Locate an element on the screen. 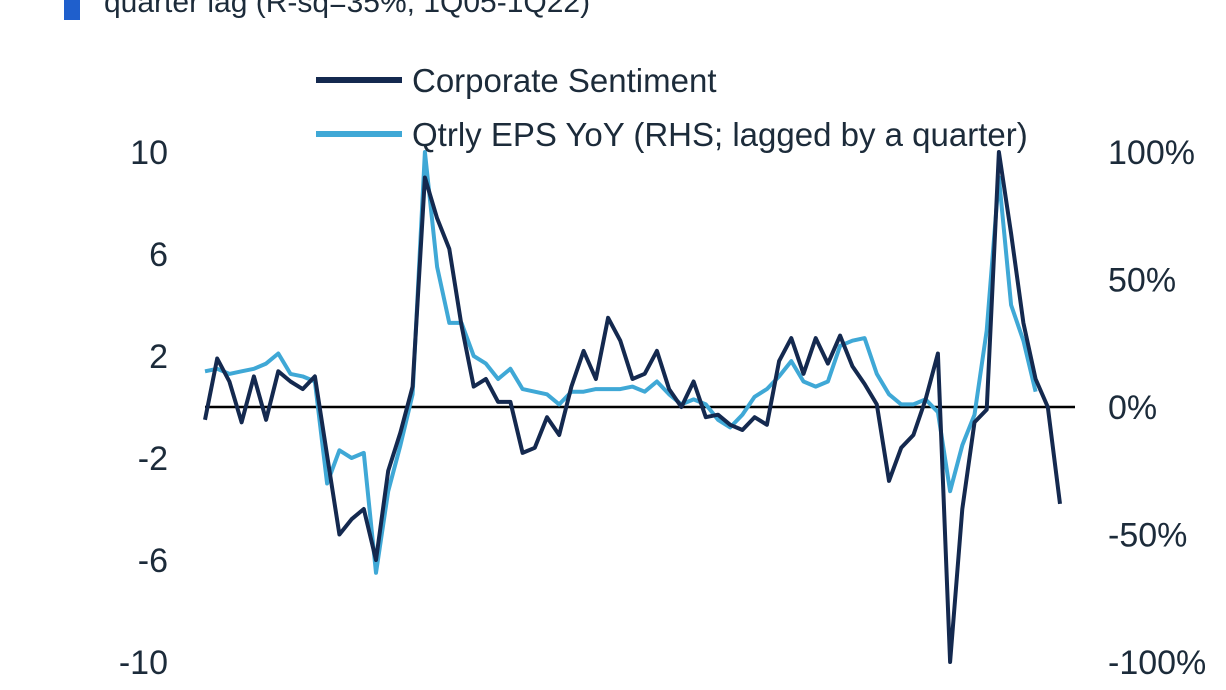  header-accent-mark is located at coordinates (72, 10).